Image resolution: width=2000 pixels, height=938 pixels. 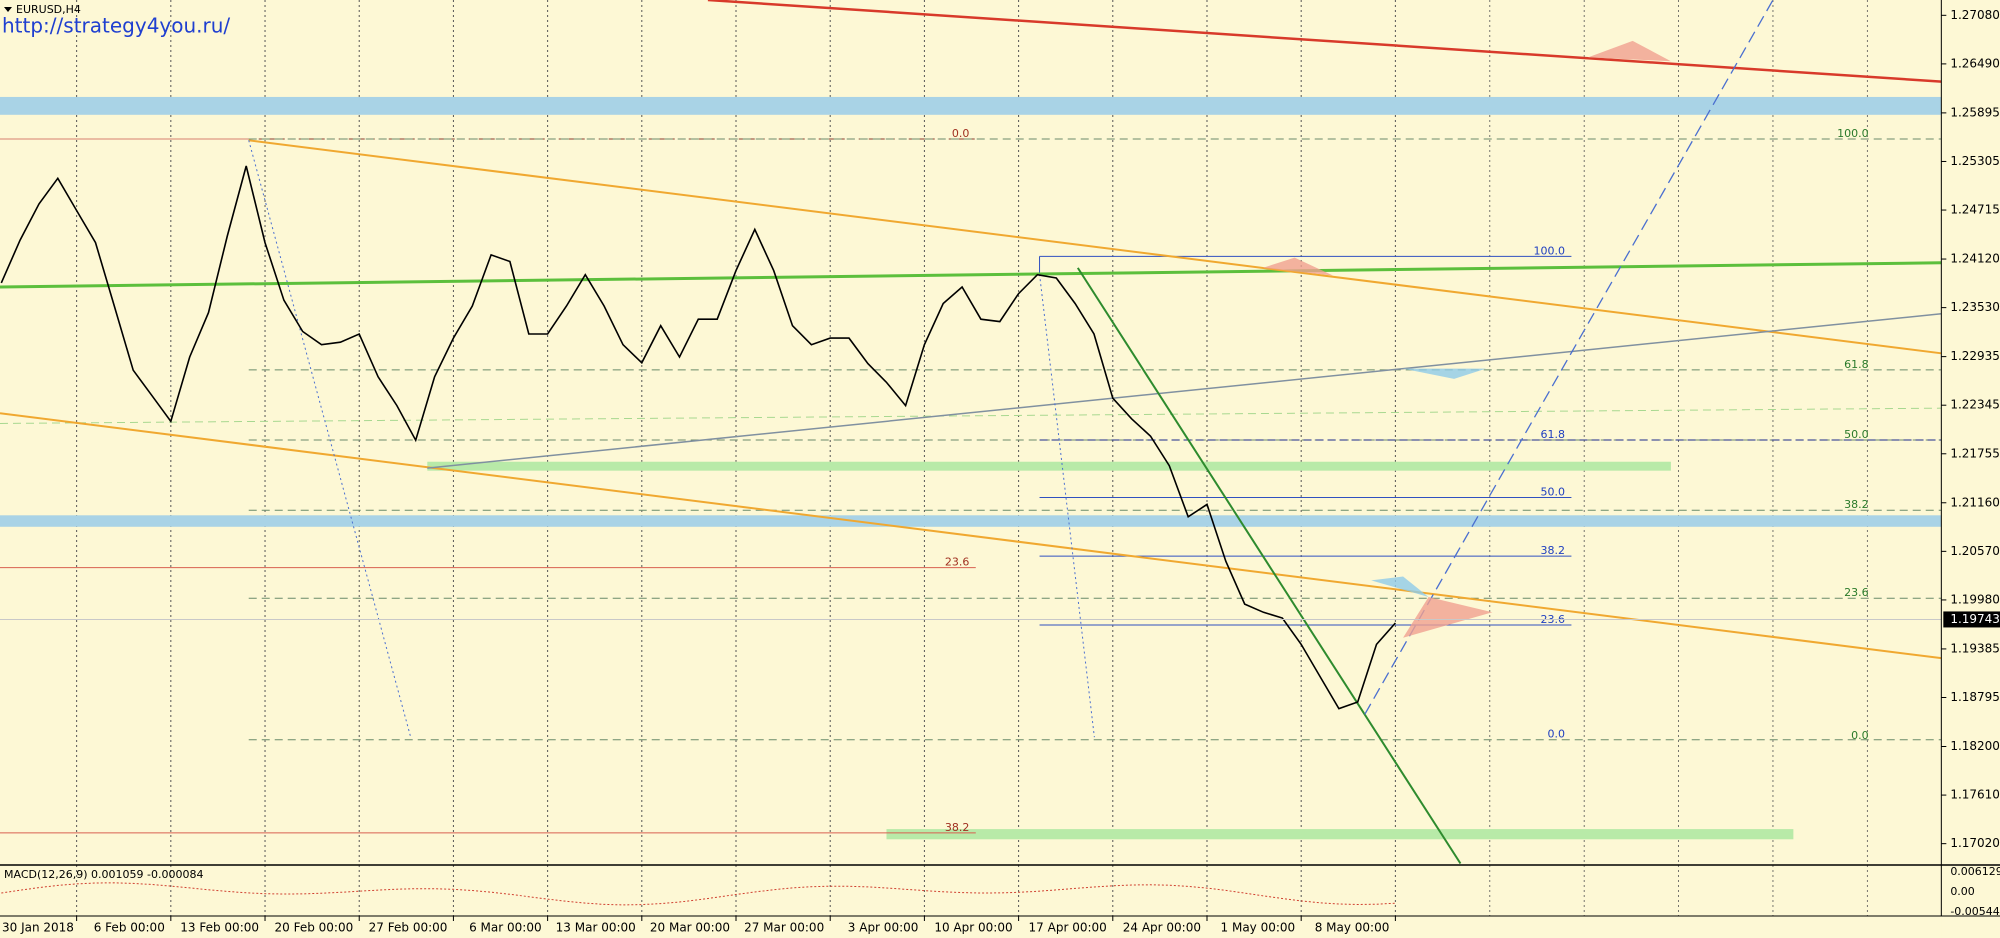 I want to click on y-tick-label: 1.18200, so click(x=1975, y=746).